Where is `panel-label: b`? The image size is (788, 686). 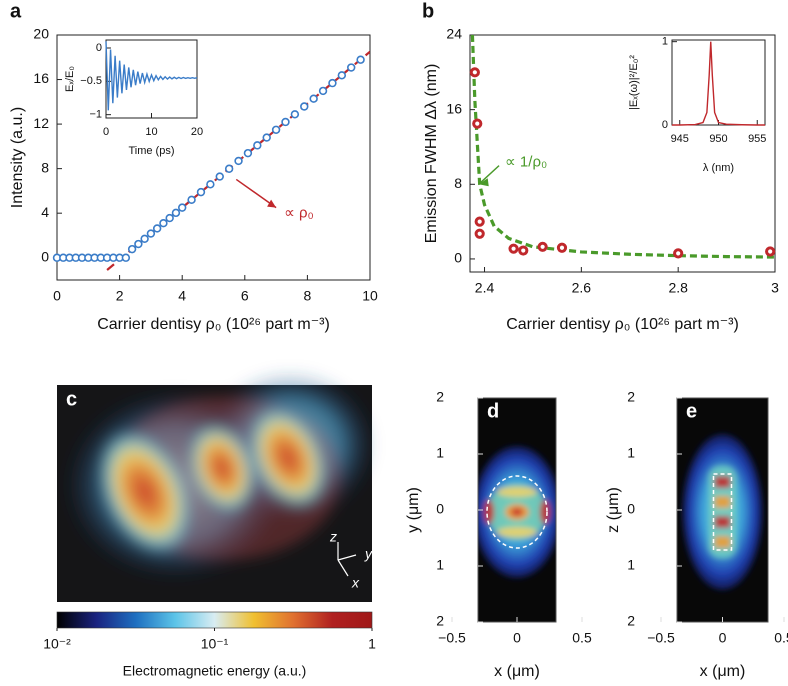 panel-label: b is located at coordinates (428, 11).